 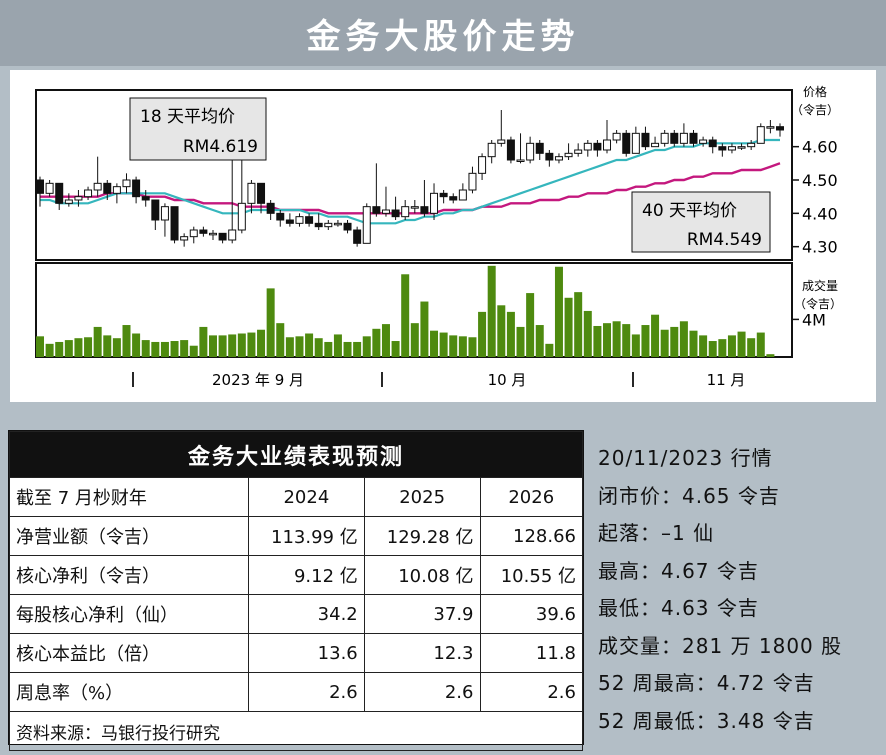 What do you see at coordinates (296, 731) in the screenshot?
I see `source-note: 资料来源：马银行投行研究` at bounding box center [296, 731].